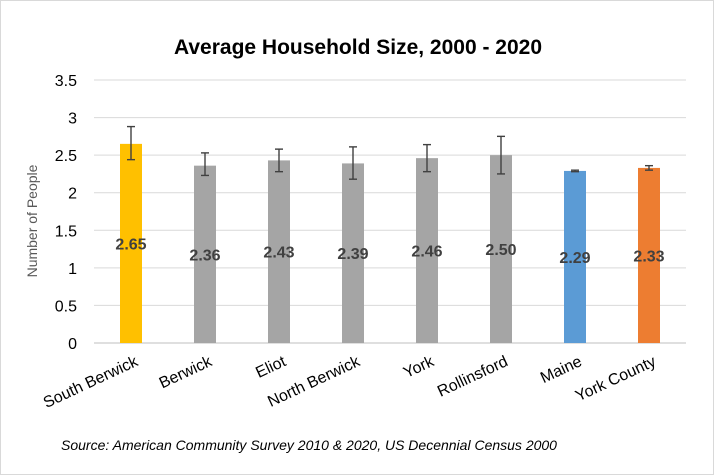 The height and width of the screenshot is (476, 714). Describe the element at coordinates (72, 344) in the screenshot. I see `y-tick-label: 0` at that location.